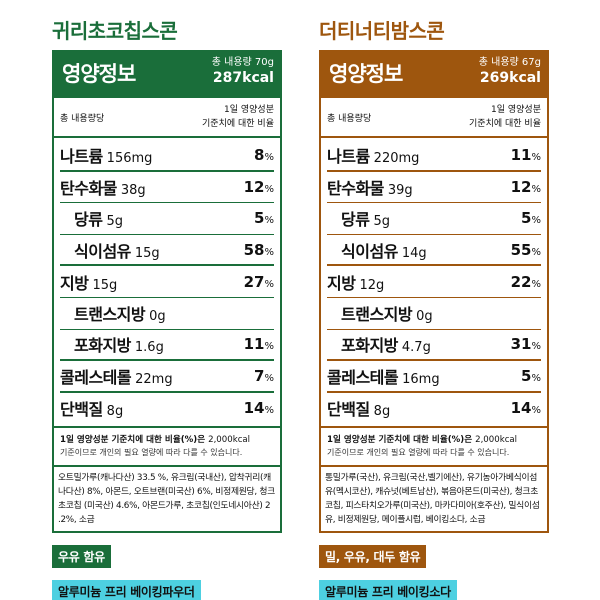 The image size is (600, 600). Describe the element at coordinates (396, 158) in the screenshot. I see `nutrient-amount: 220mg` at that location.